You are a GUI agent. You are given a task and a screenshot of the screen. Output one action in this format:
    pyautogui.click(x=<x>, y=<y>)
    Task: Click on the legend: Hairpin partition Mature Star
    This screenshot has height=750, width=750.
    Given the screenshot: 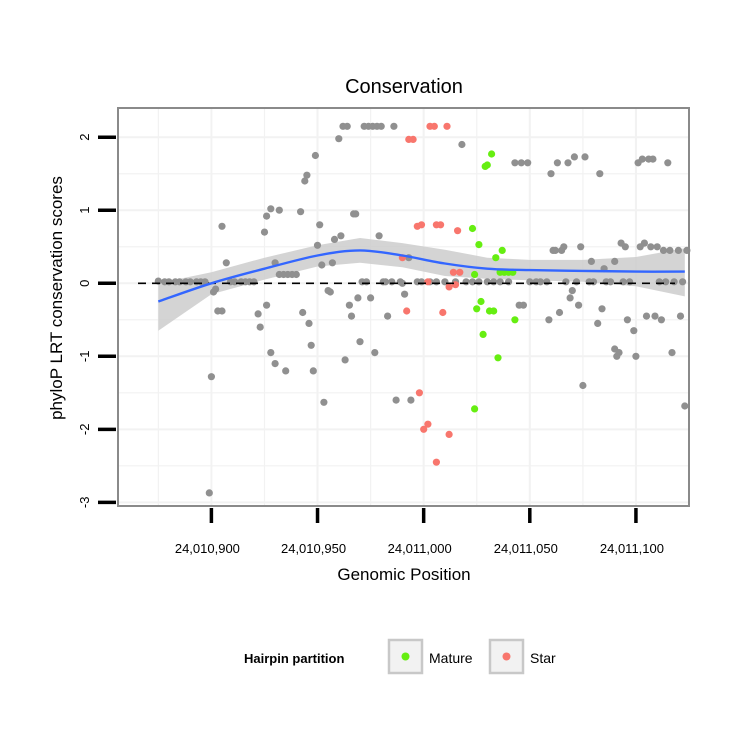 What is the action you would take?
    pyautogui.click(x=400, y=656)
    